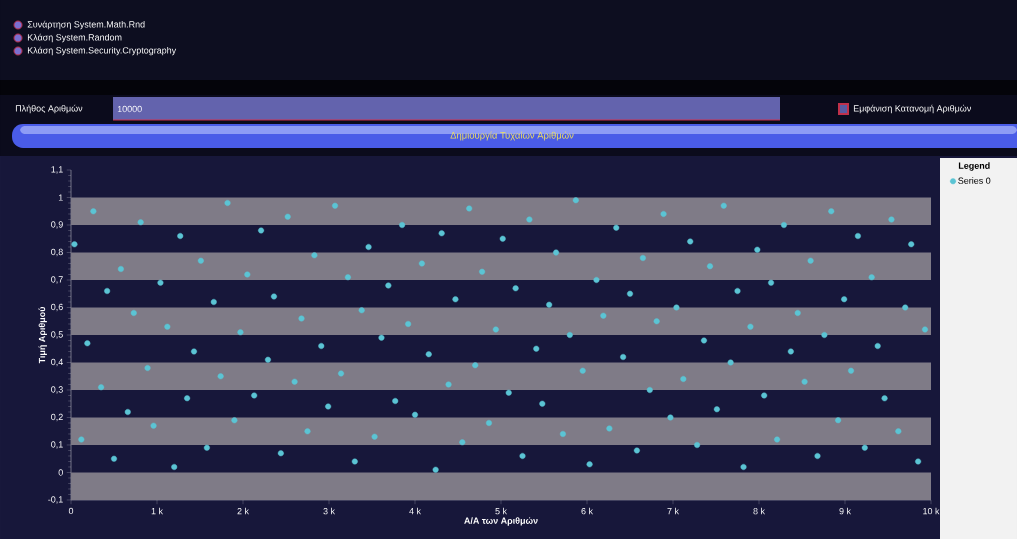 The height and width of the screenshot is (539, 1017). What do you see at coordinates (42, 335) in the screenshot?
I see `y-axis-title: Τιμή Αριθμού` at bounding box center [42, 335].